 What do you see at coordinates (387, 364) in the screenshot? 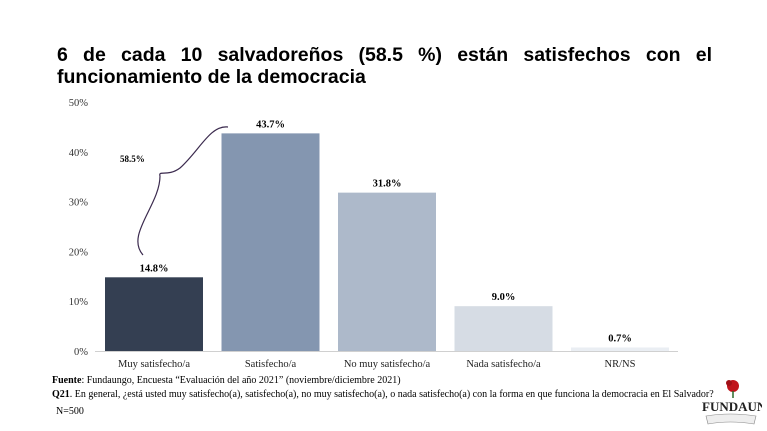
I see `x-tick-label: No muy satisfecho/a` at bounding box center [387, 364].